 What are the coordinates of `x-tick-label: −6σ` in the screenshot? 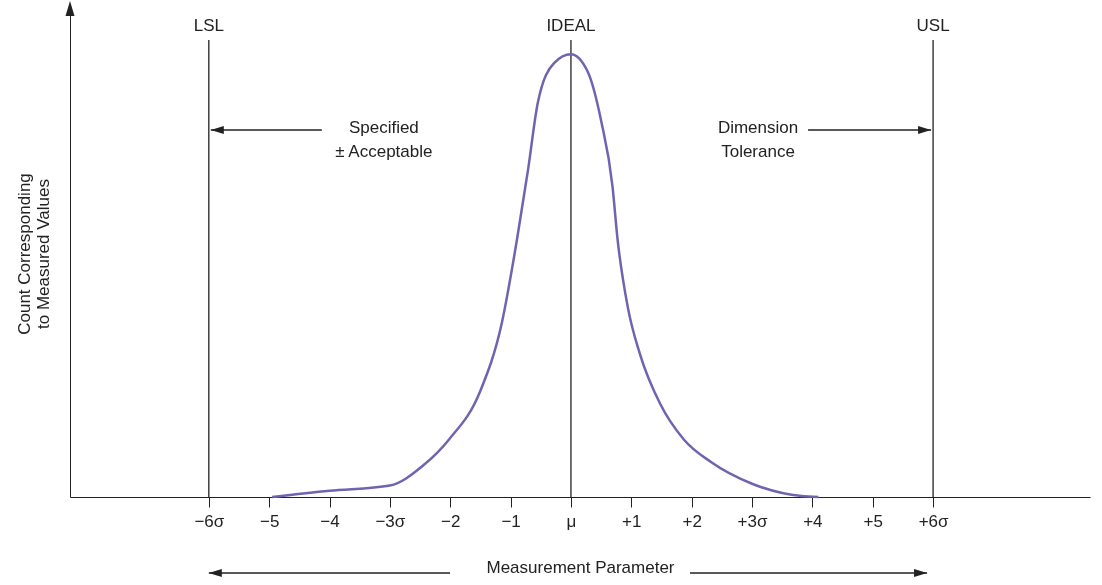 It's located at (209, 521).